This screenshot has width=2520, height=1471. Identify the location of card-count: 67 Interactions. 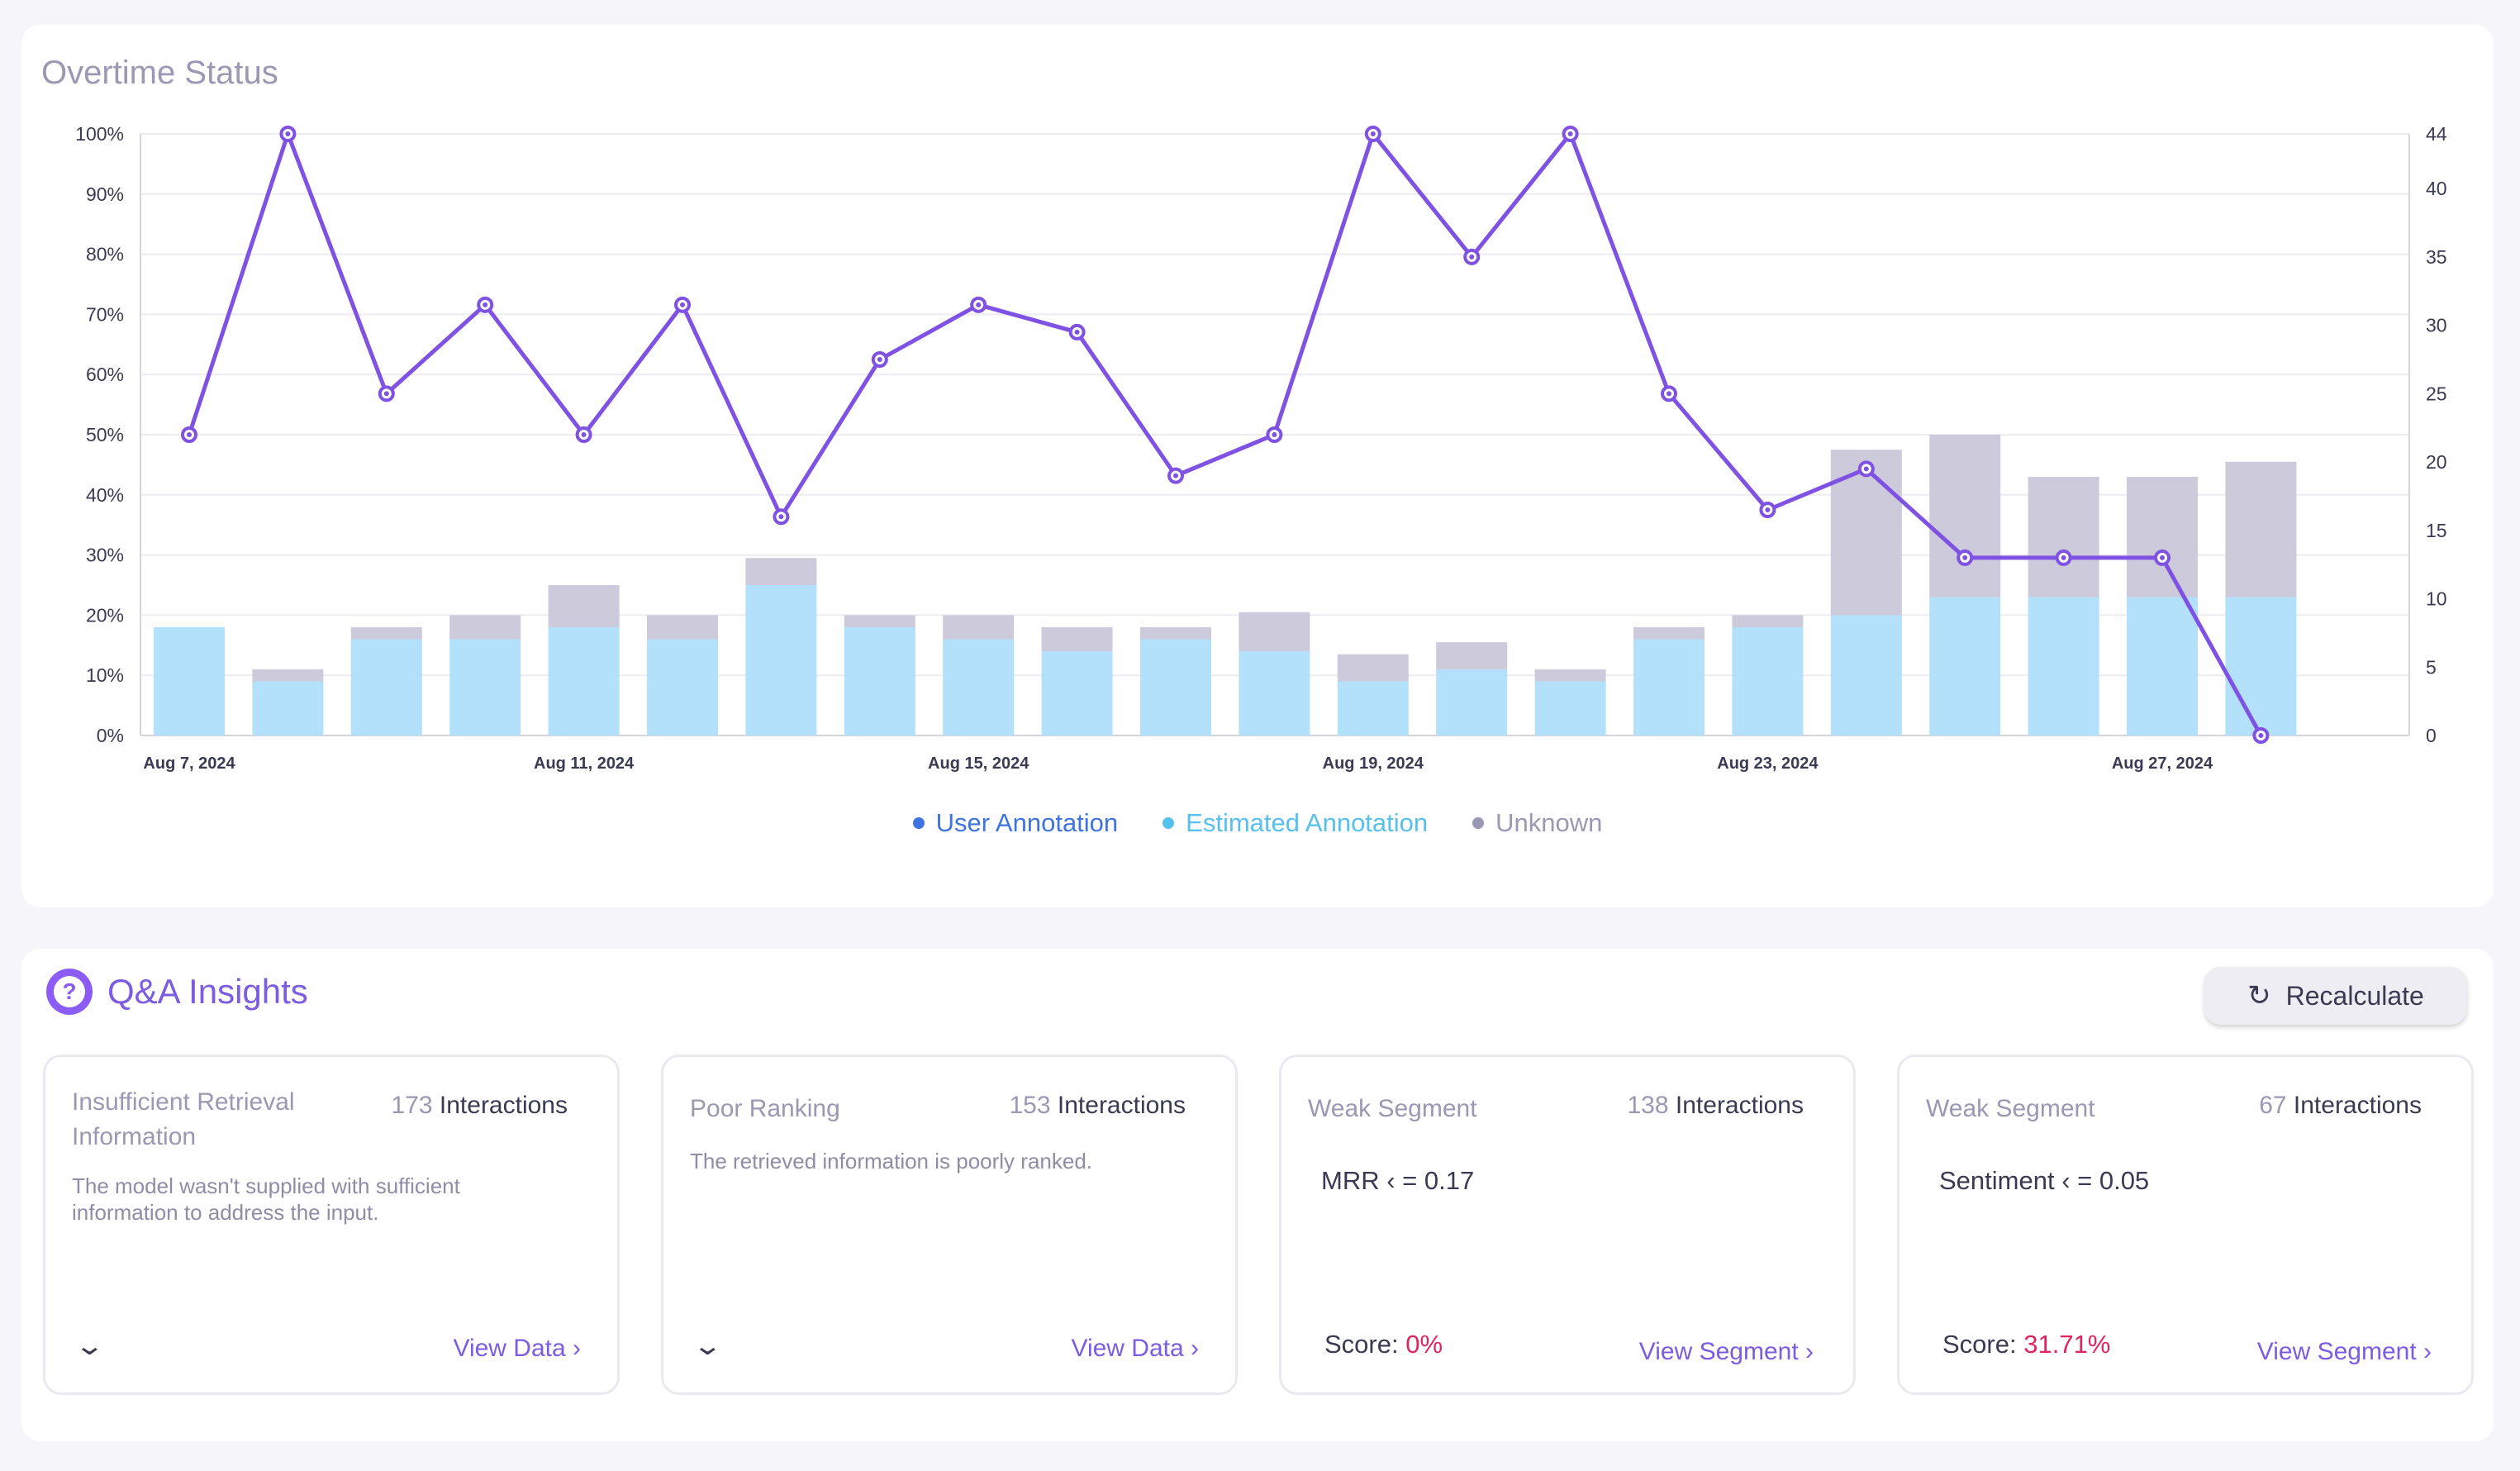
(2340, 1105).